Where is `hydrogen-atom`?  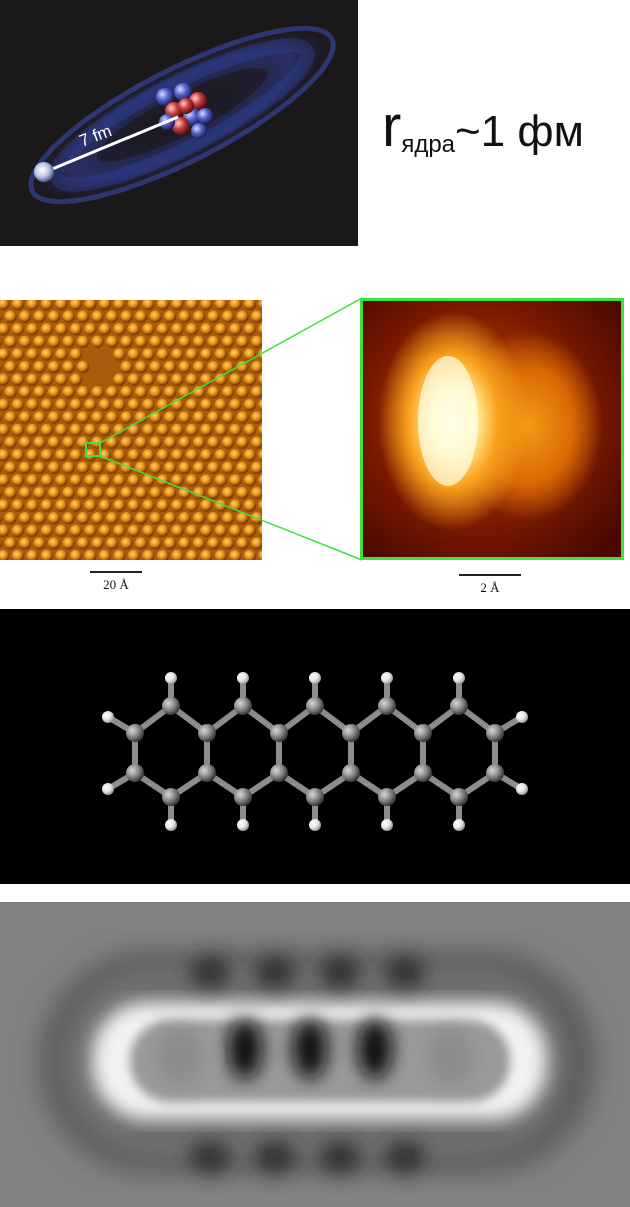
hydrogen-atom is located at coordinates (387, 678).